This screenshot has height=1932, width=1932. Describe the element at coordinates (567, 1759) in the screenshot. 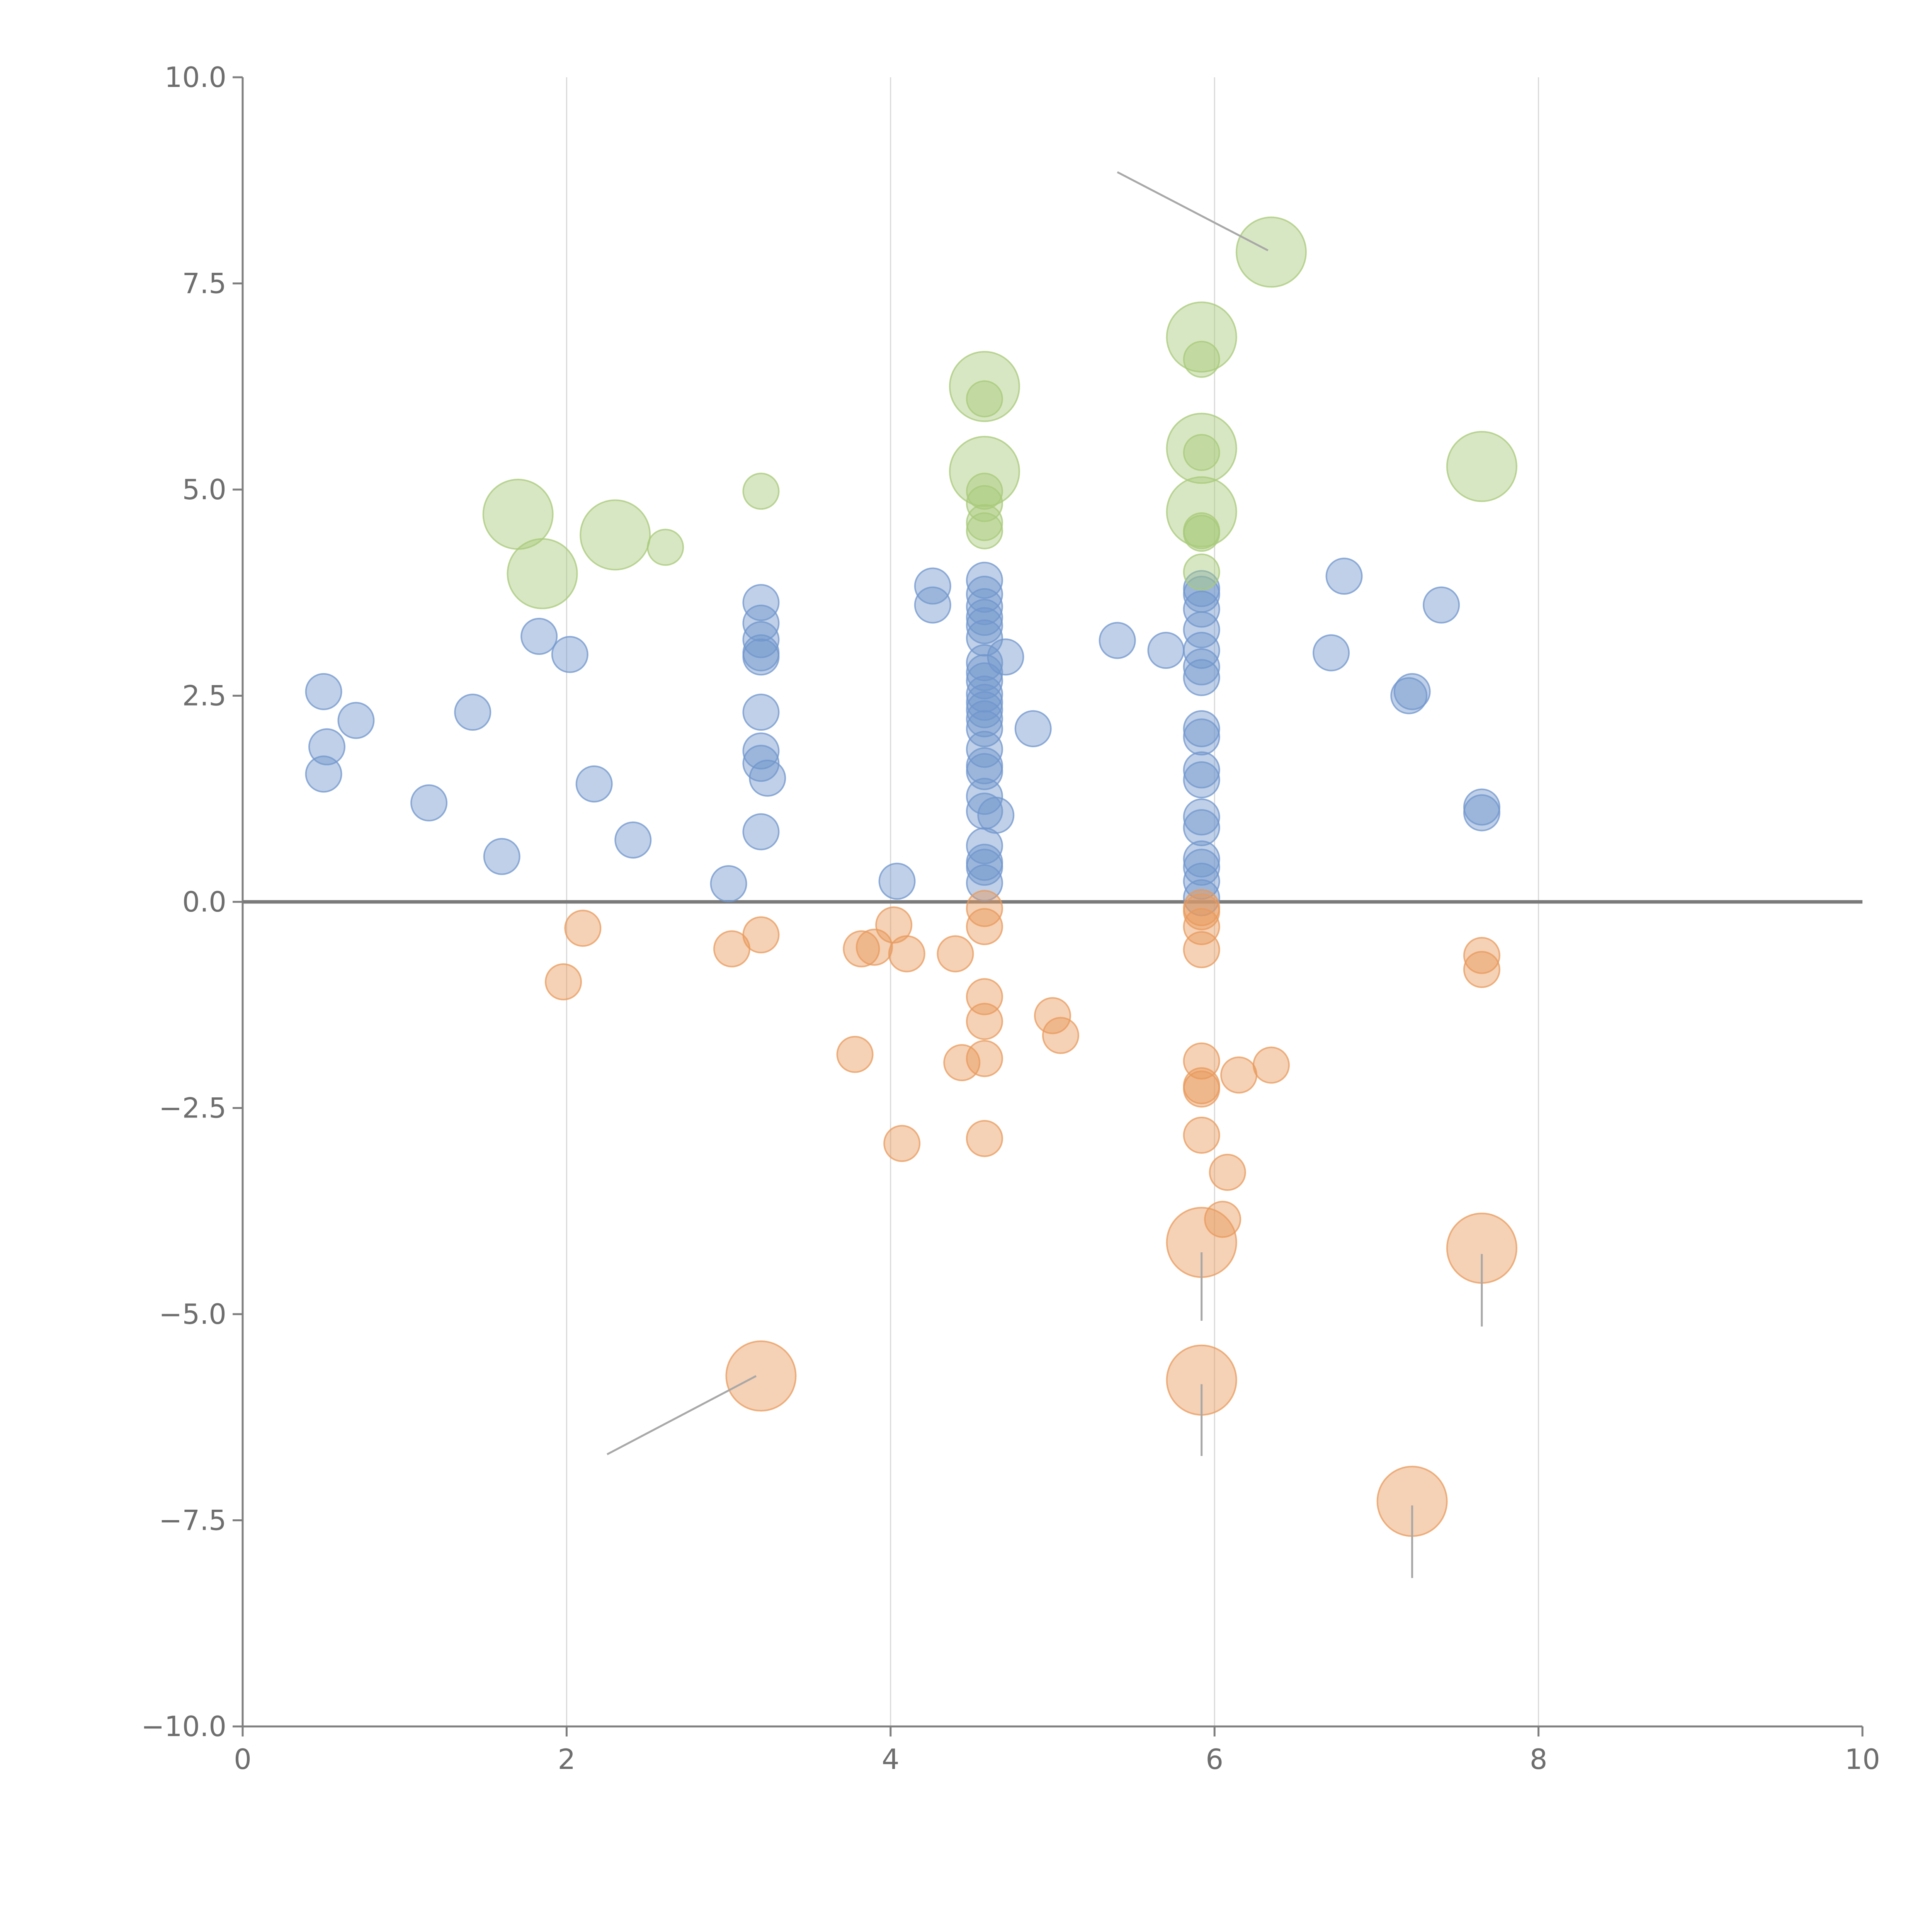

I see `x-tick-label: 2` at that location.